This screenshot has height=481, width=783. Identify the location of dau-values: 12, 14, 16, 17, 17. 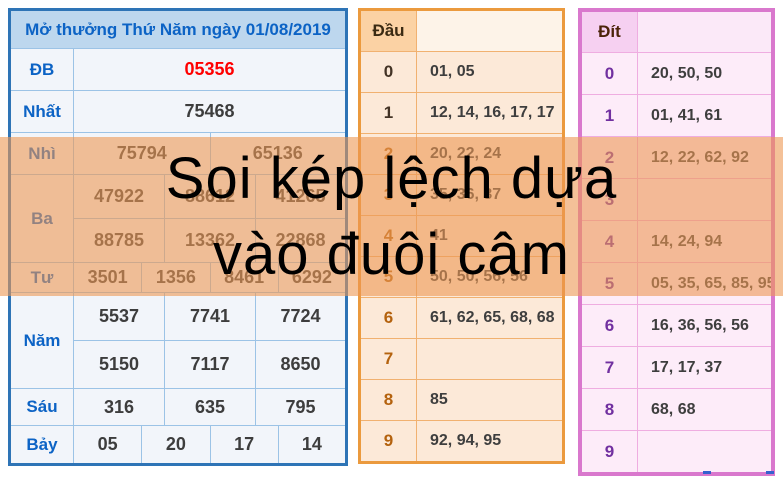
(490, 113).